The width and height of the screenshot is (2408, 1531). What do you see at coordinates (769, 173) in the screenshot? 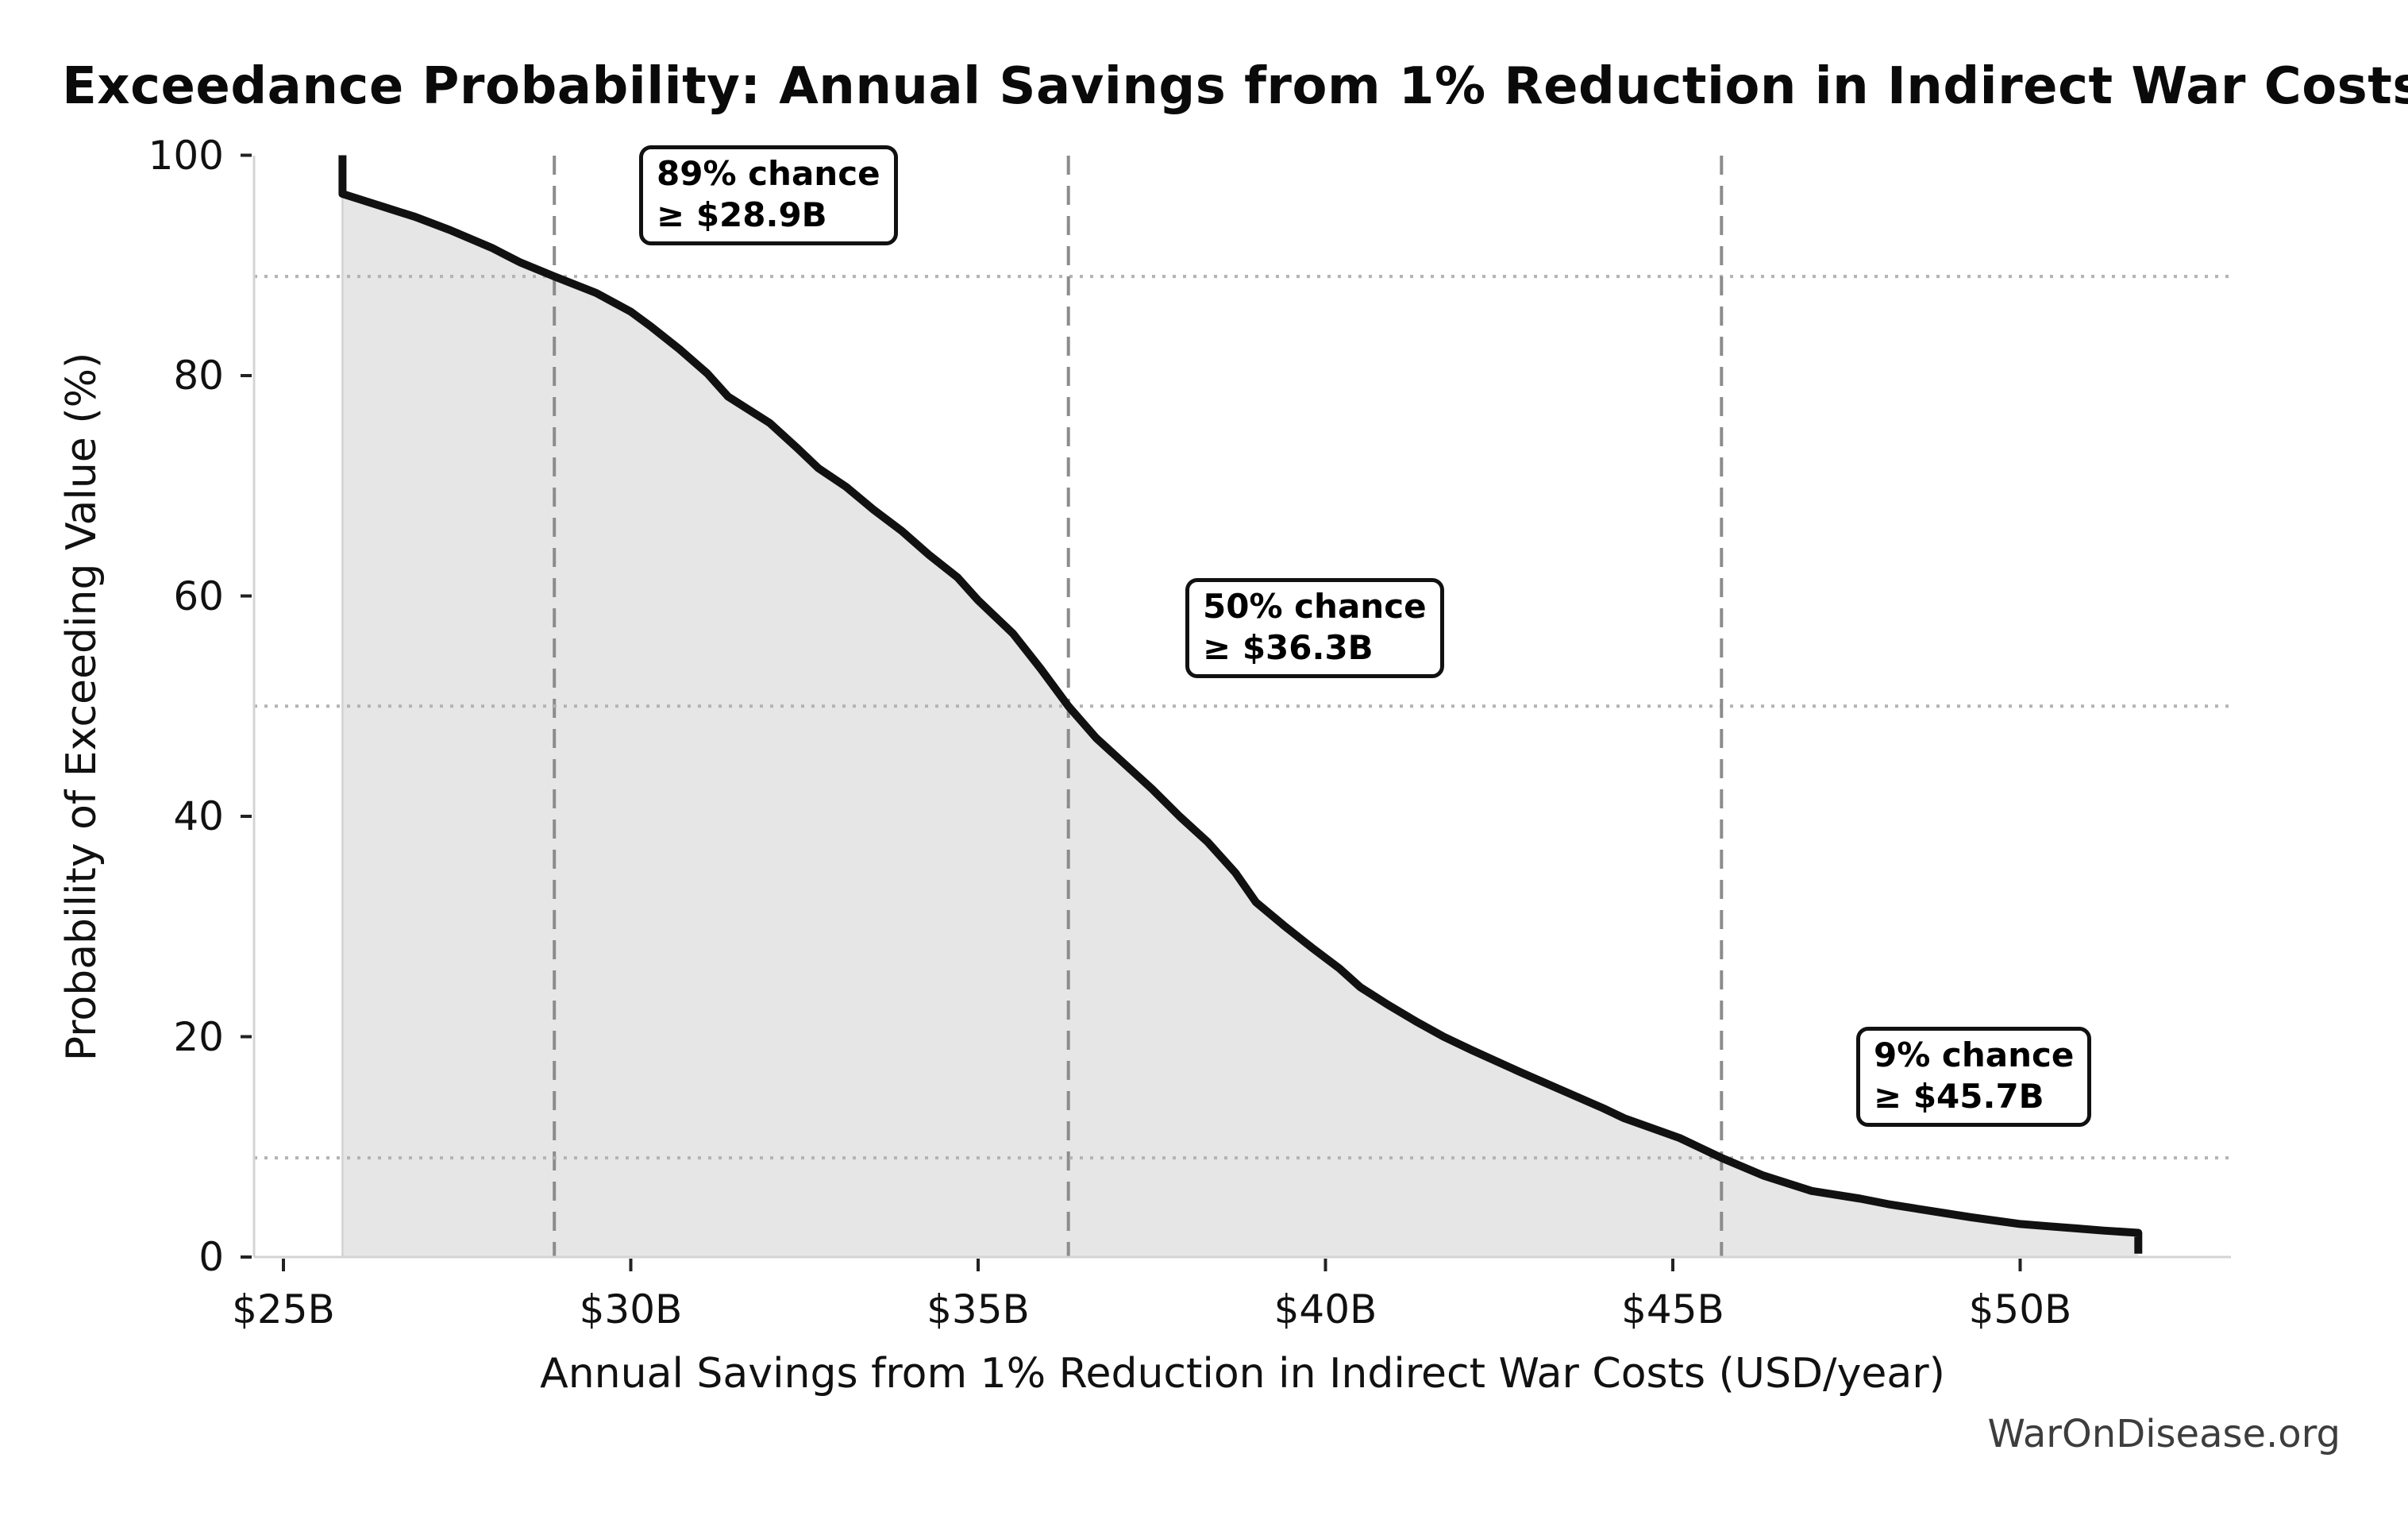
I see `annotation-percent-text: 89% chance` at bounding box center [769, 173].